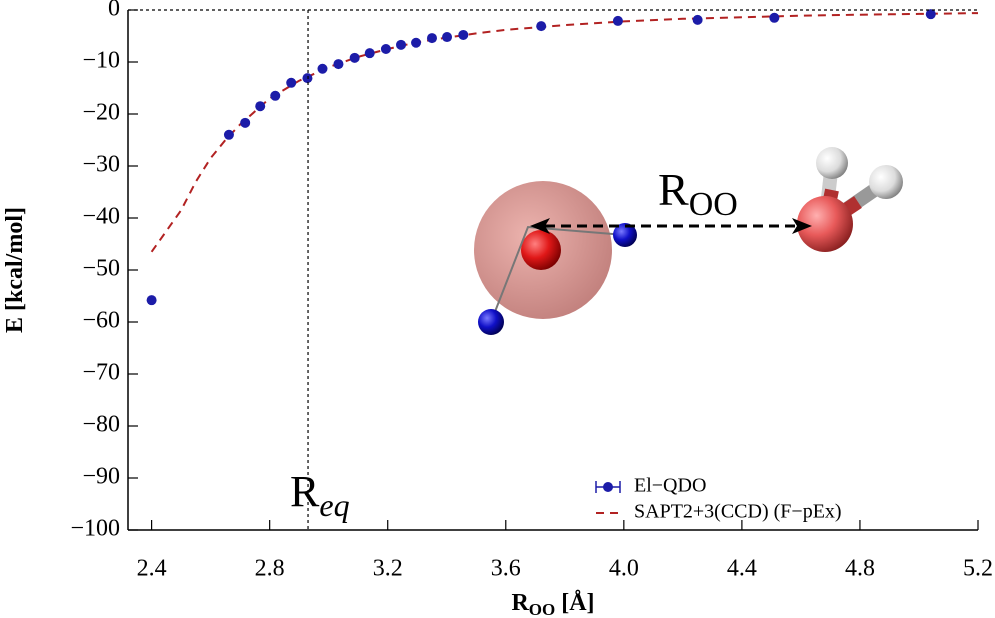  I want to click on y-tick-label: −100, so click(95, 529).